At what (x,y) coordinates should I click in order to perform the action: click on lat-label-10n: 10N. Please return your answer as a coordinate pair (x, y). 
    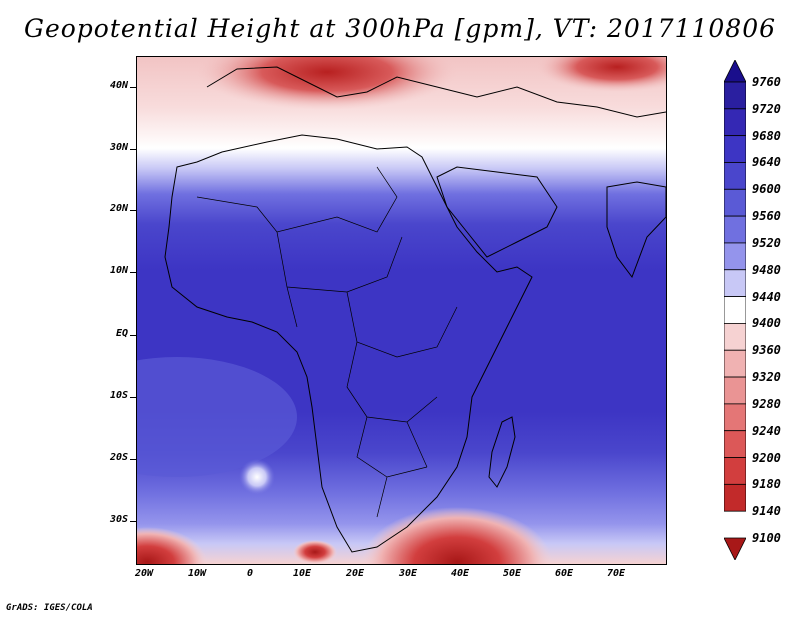
    Looking at the image, I should click on (118, 270).